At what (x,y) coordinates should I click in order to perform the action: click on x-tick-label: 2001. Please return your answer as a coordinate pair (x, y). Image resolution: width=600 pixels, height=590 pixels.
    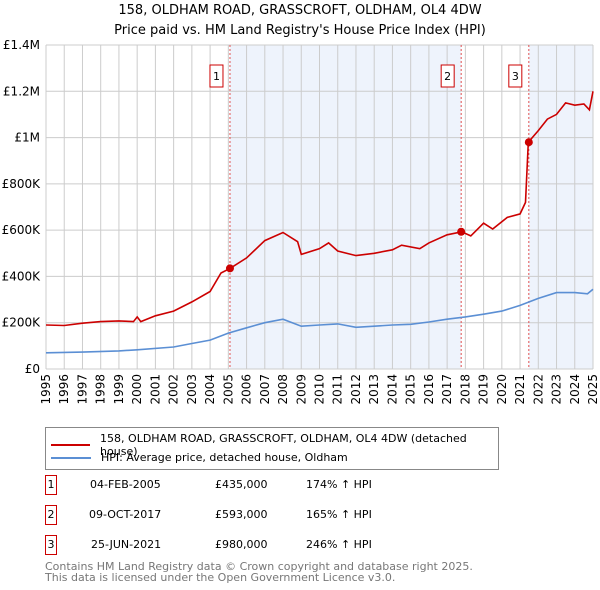
    Looking at the image, I should click on (155, 389).